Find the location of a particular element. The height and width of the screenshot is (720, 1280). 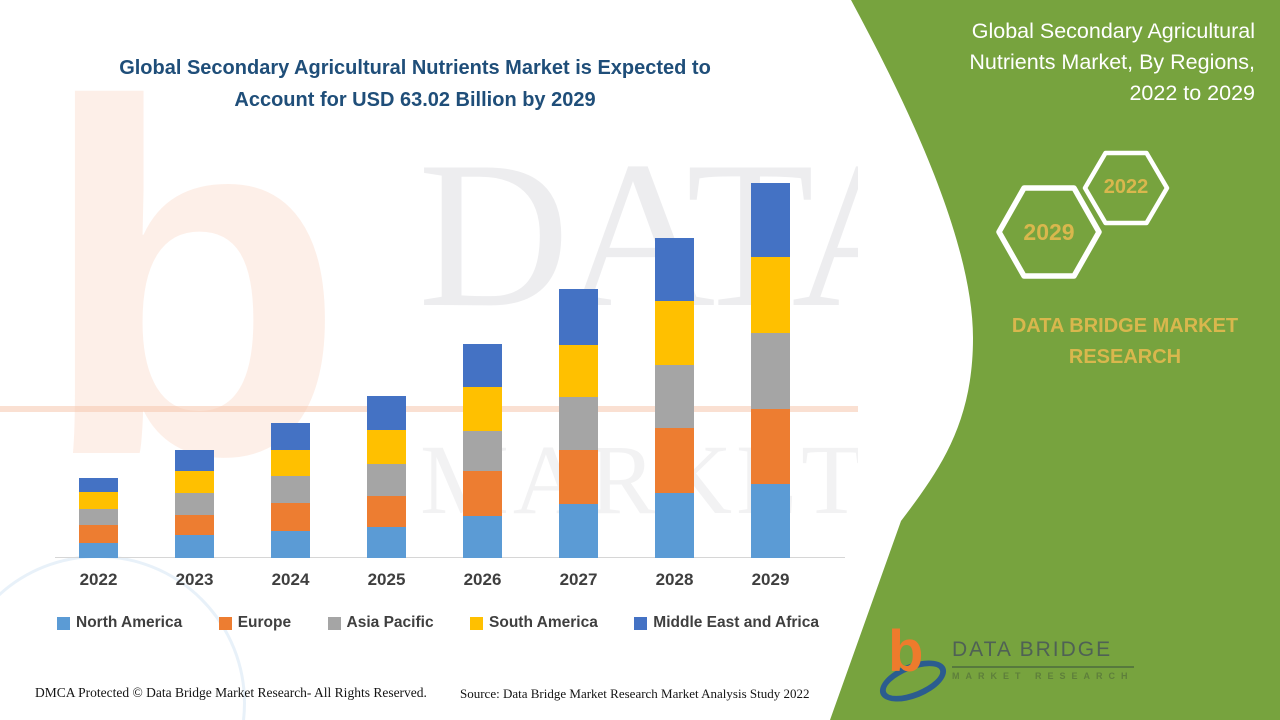

segment-middle-east-and-africa-2023 is located at coordinates (194, 460).